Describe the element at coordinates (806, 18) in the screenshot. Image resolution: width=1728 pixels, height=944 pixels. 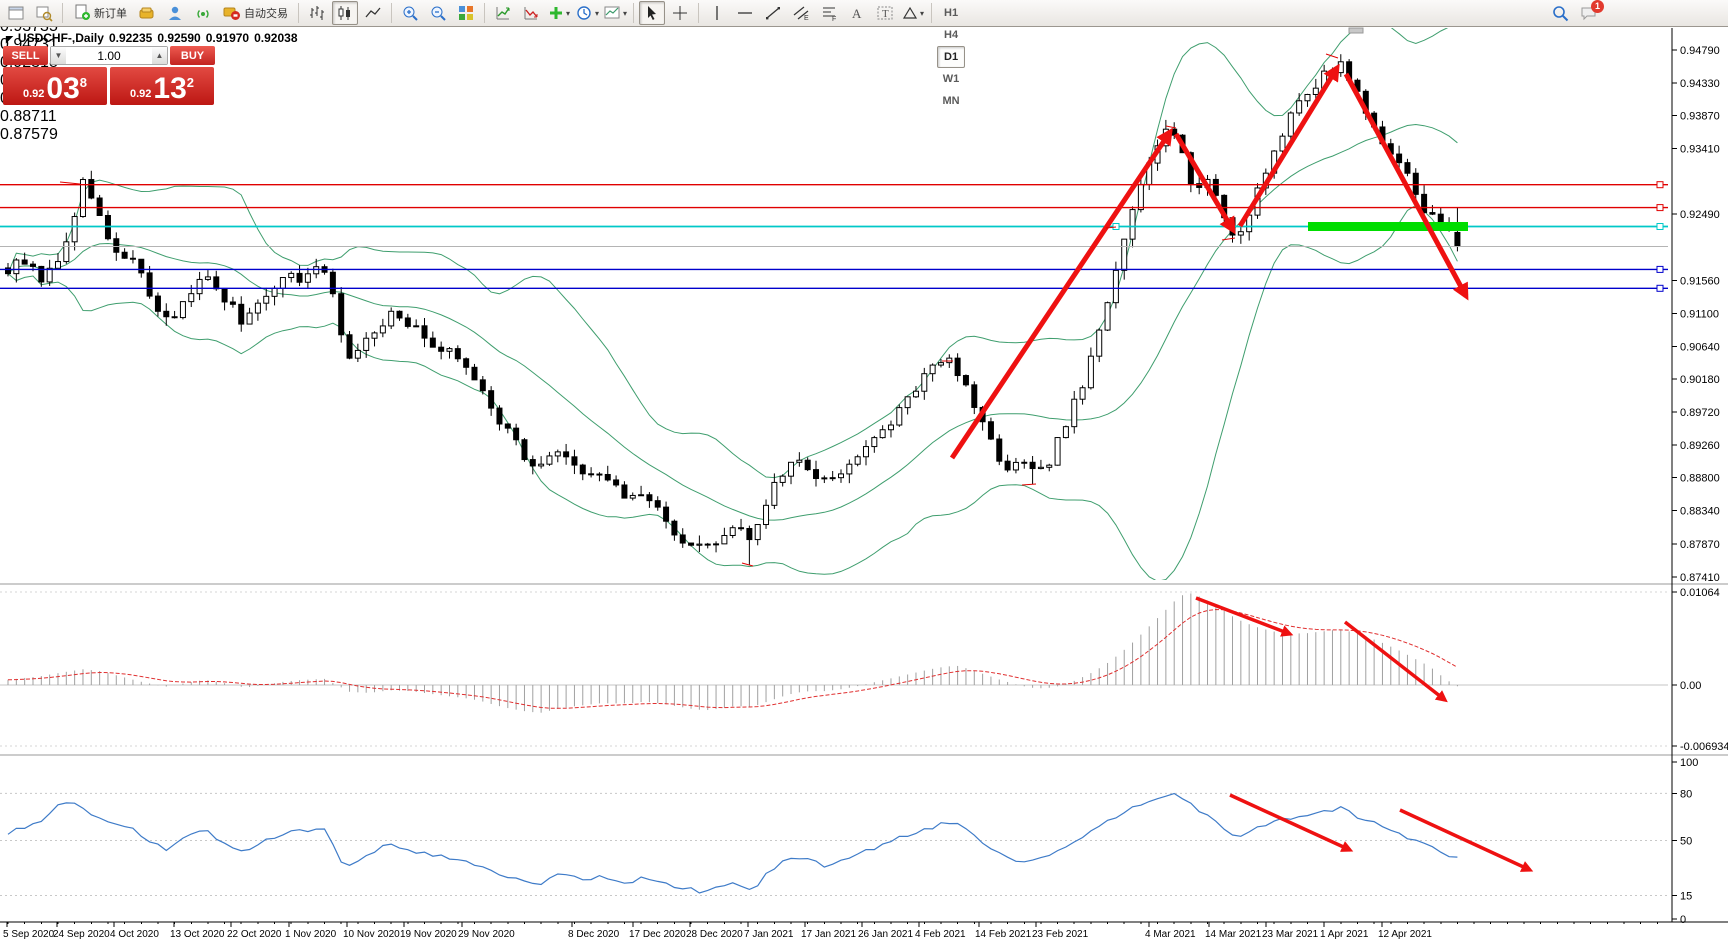
I see `svg-text: E` at that location.